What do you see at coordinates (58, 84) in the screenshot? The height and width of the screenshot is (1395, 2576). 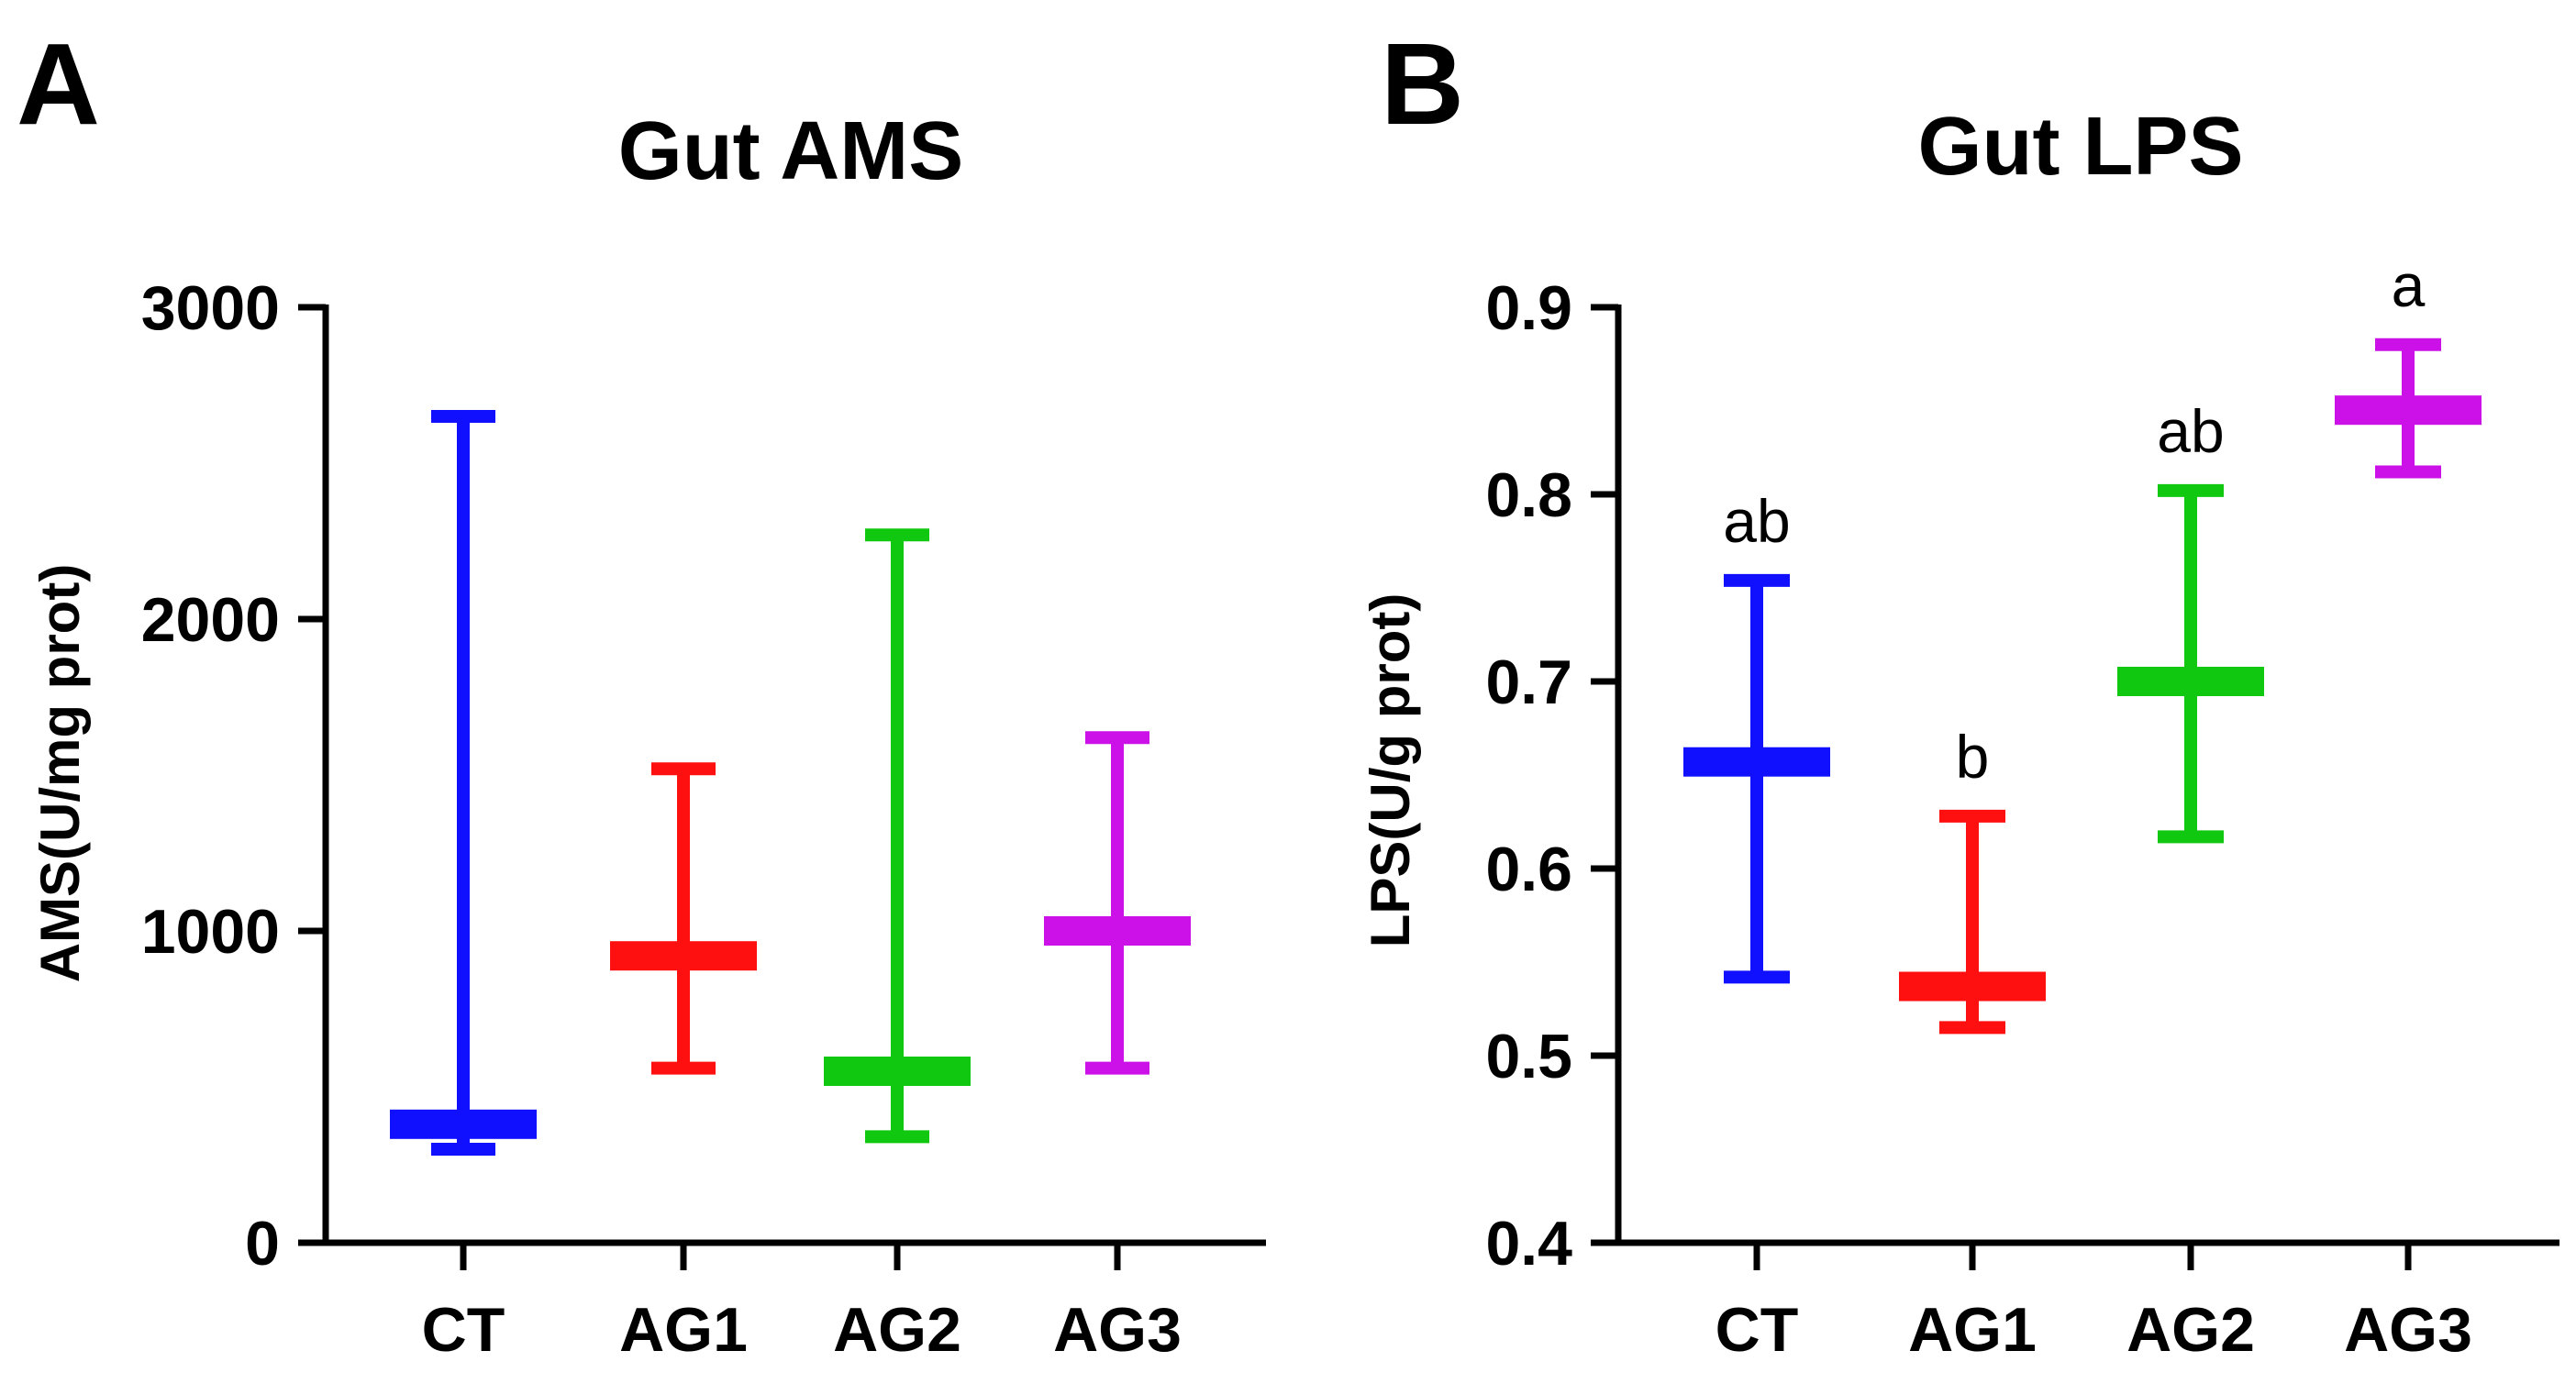 I see `panel-a-letter: A` at bounding box center [58, 84].